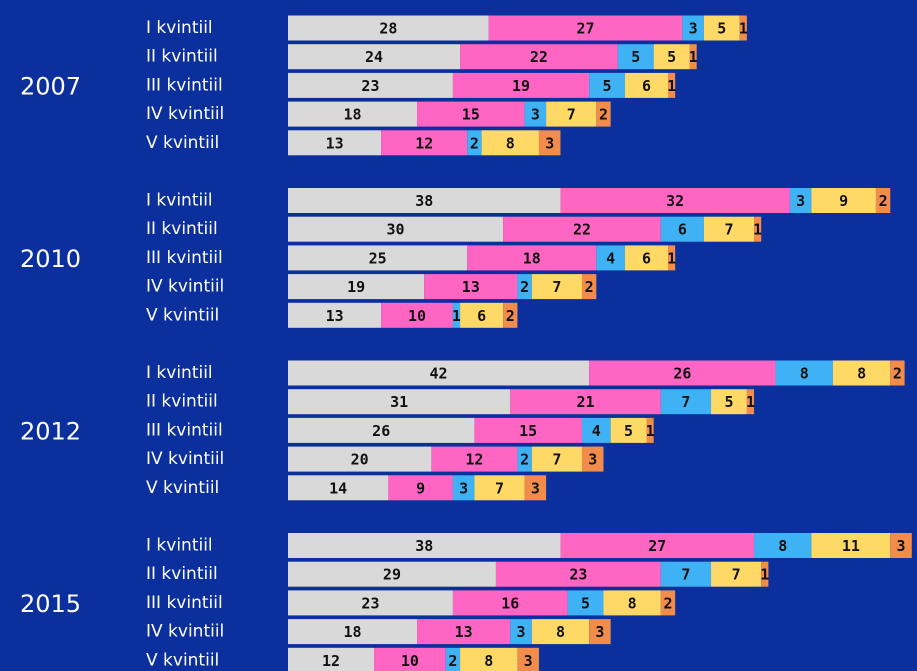 Image resolution: width=917 pixels, height=671 pixels. Describe the element at coordinates (424, 143) in the screenshot. I see `value-label: 12` at that location.